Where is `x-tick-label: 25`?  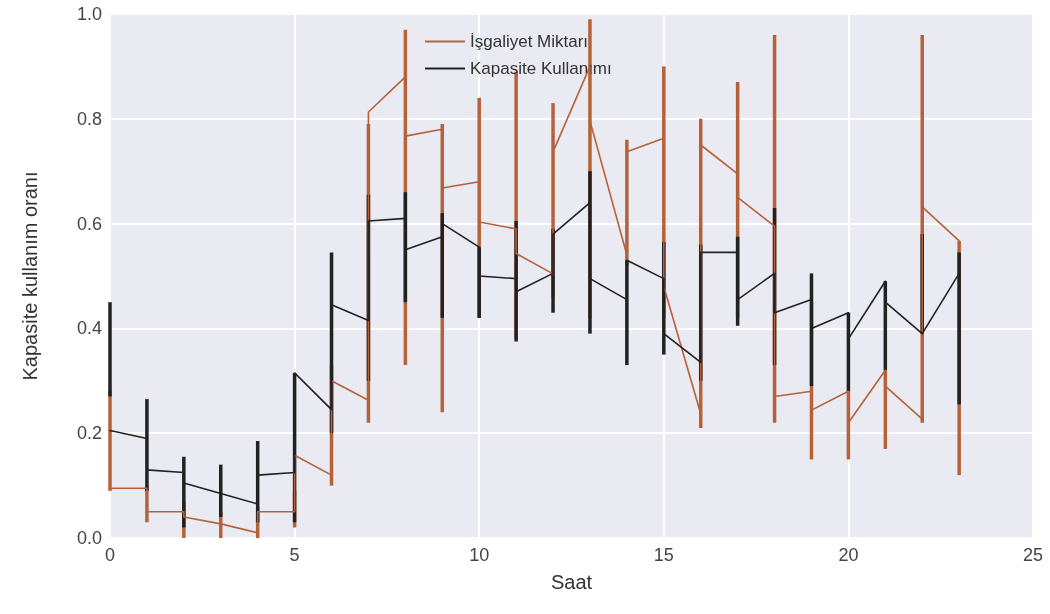
x-tick-label: 25 is located at coordinates (1033, 555).